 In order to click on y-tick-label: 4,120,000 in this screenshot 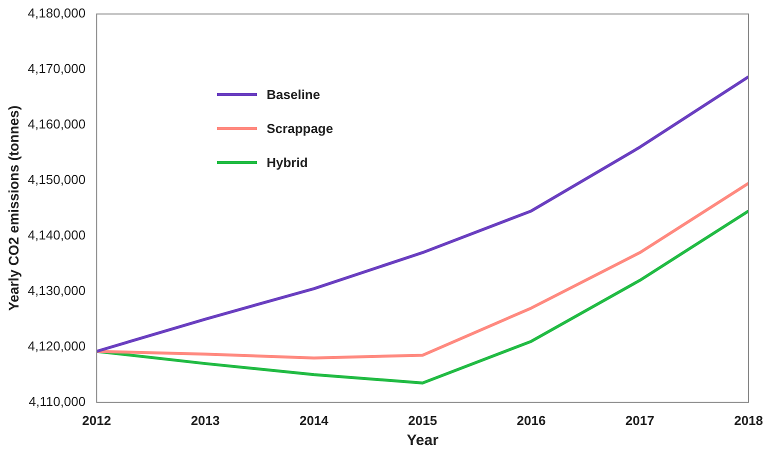, I will do `click(57, 346)`.